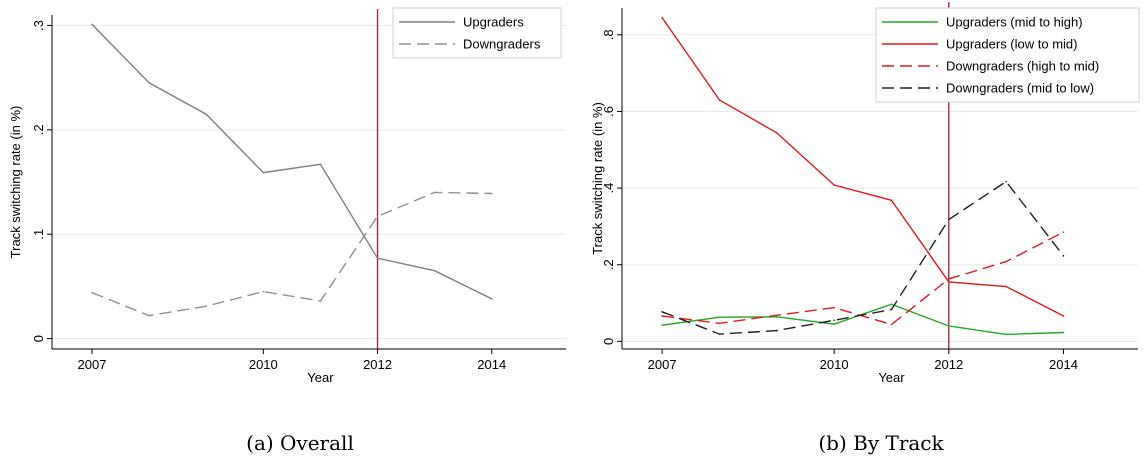 This screenshot has width=1143, height=469. What do you see at coordinates (38, 234) in the screenshot?
I see `y-tick-label: .1` at bounding box center [38, 234].